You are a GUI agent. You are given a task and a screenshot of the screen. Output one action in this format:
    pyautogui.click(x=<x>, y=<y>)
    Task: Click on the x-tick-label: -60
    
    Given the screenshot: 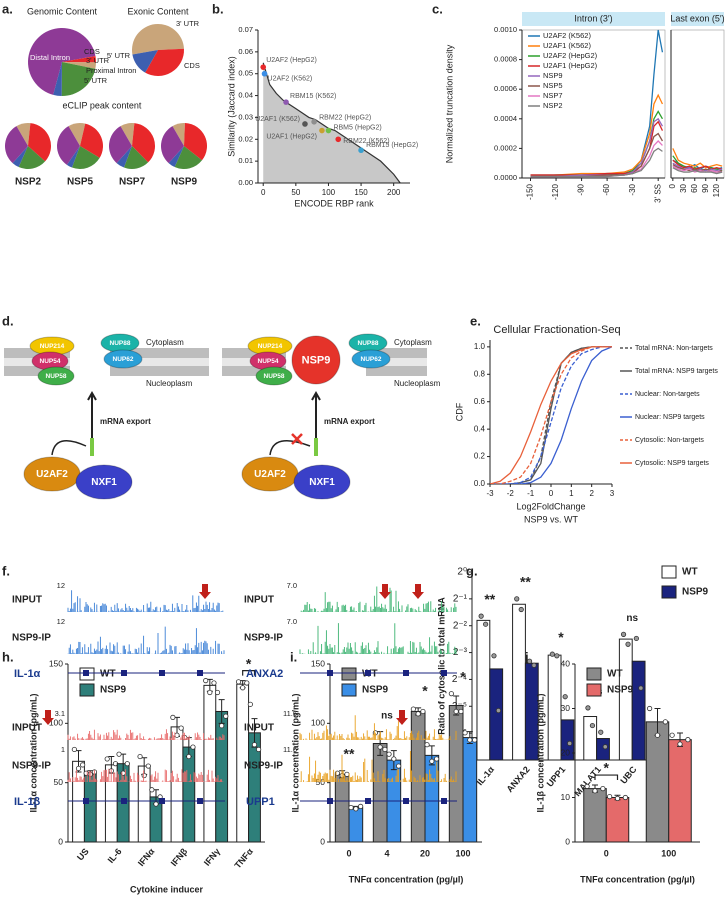 What is the action you would take?
    pyautogui.click(x=606, y=189)
    